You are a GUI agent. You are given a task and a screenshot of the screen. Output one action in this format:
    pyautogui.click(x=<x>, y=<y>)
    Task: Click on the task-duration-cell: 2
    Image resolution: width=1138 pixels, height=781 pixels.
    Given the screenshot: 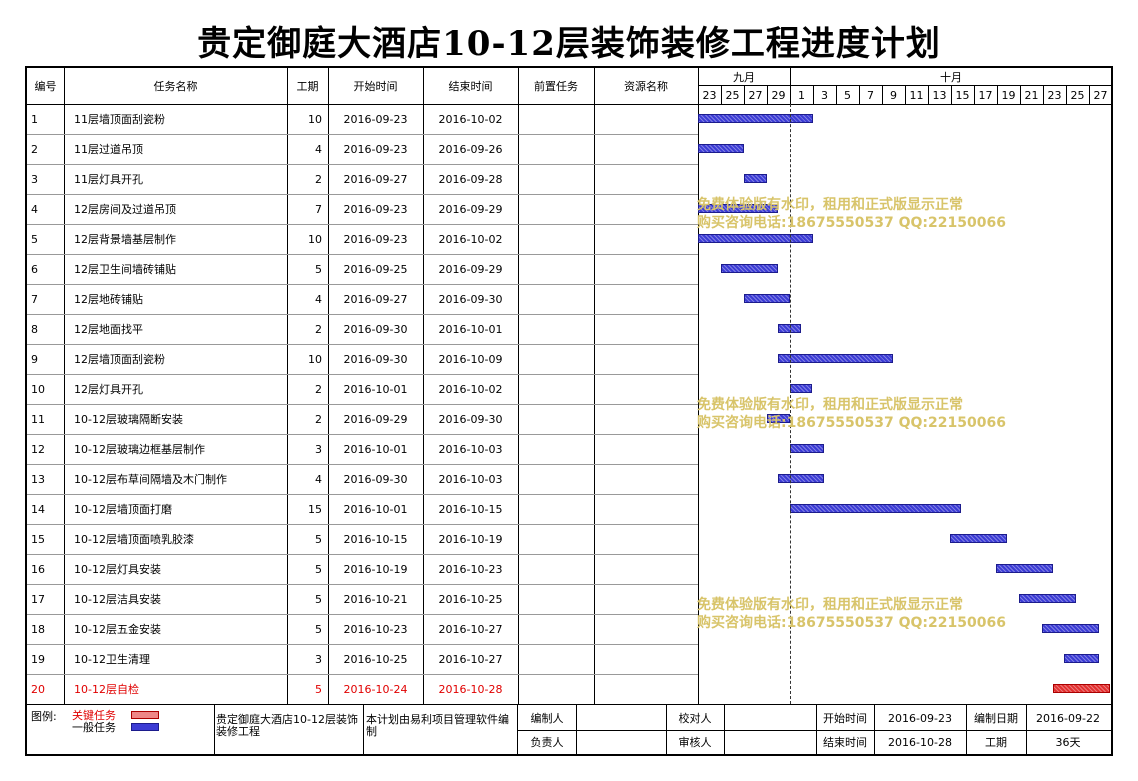 What is the action you would take?
    pyautogui.click(x=318, y=419)
    